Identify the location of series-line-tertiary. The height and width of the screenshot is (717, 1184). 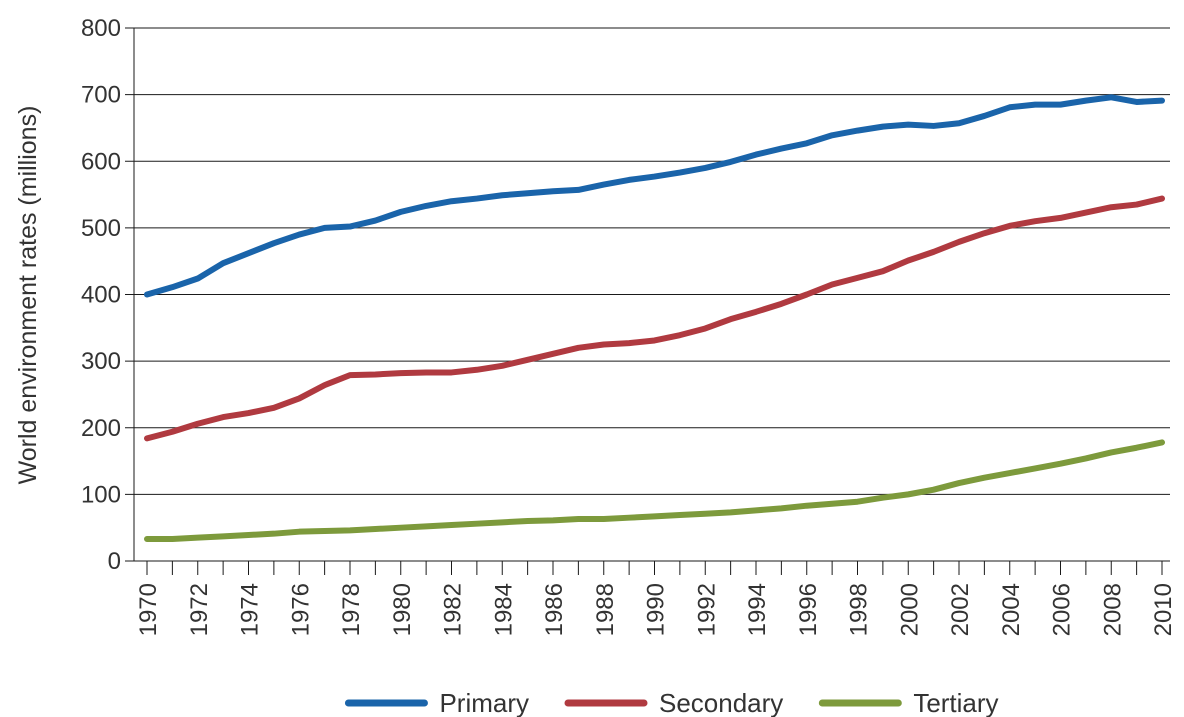
(654, 491).